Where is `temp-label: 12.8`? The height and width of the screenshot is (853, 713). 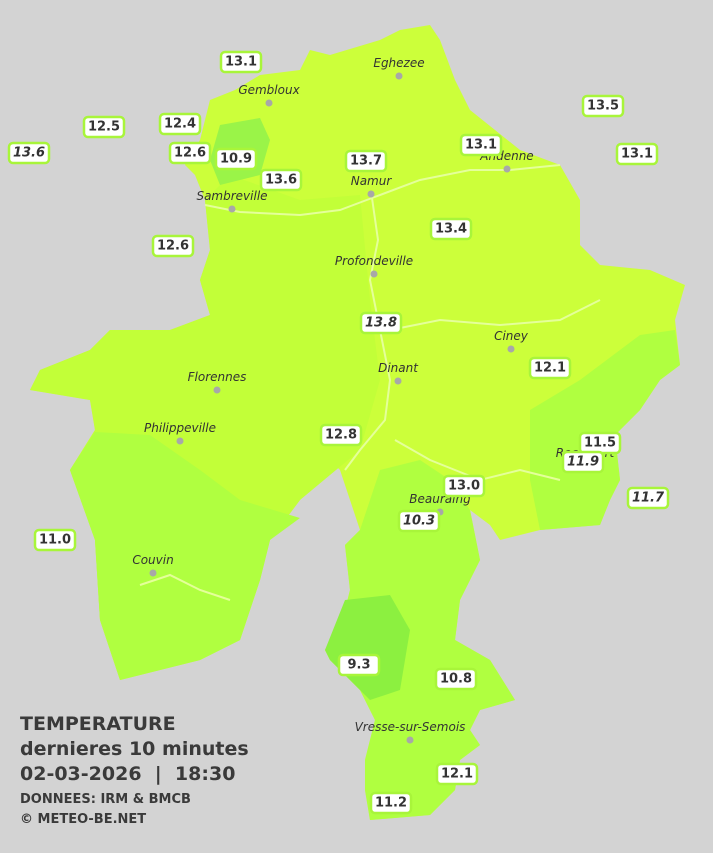
temp-label: 12.8 is located at coordinates (341, 435).